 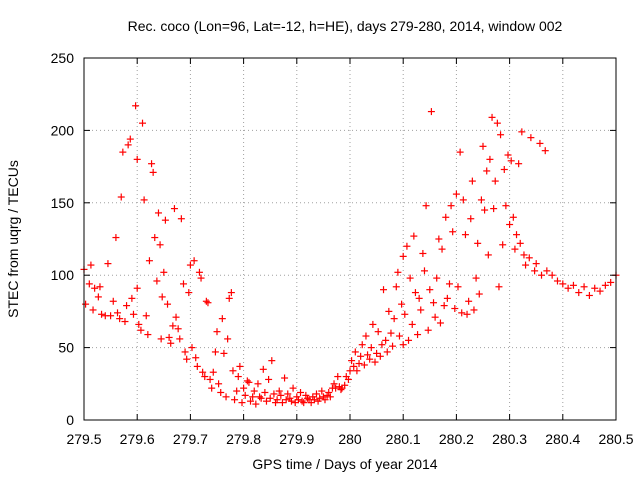 What do you see at coordinates (509, 439) in the screenshot?
I see `x-tick-label: 280.3` at bounding box center [509, 439].